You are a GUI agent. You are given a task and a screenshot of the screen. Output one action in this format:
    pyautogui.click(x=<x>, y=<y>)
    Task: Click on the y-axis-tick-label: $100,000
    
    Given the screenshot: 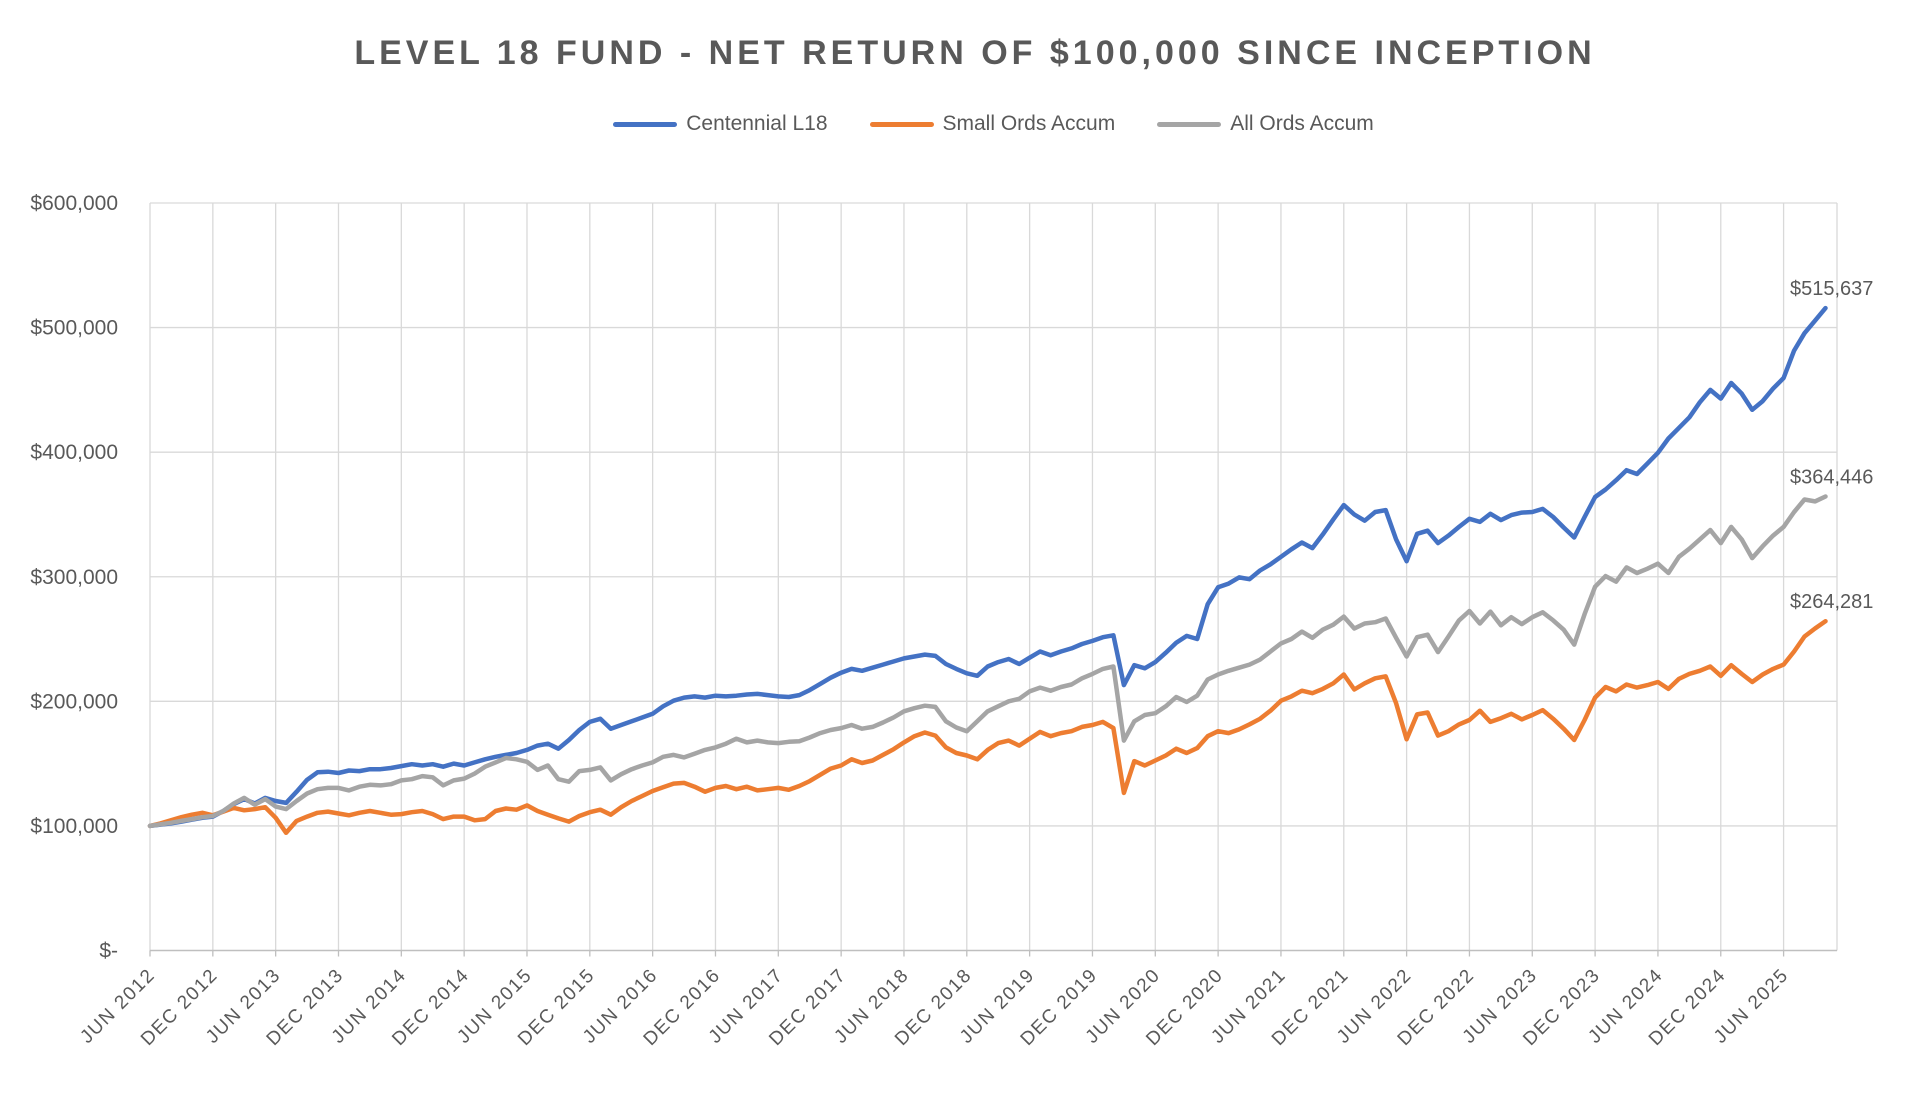 What is the action you would take?
    pyautogui.click(x=74, y=826)
    